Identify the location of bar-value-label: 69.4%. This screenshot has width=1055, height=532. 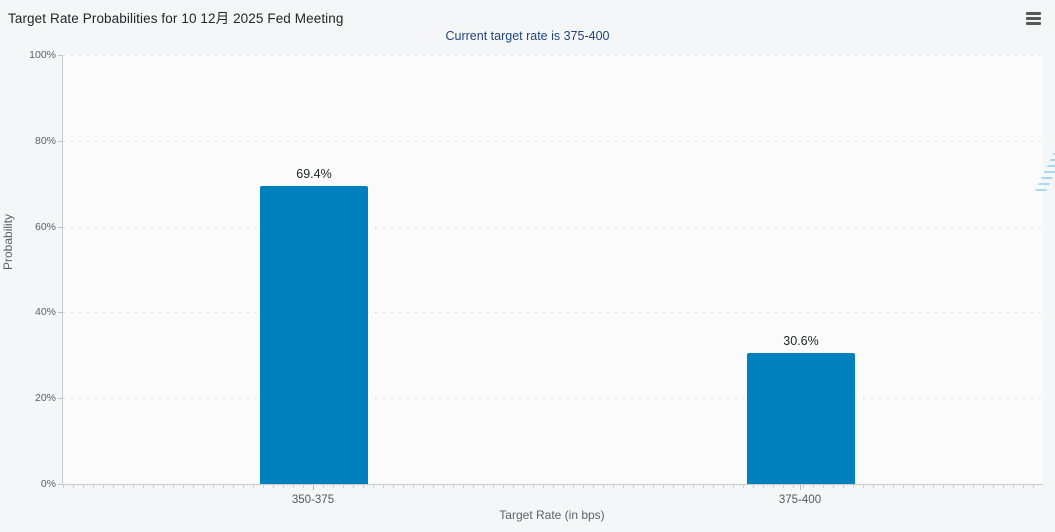
(314, 174).